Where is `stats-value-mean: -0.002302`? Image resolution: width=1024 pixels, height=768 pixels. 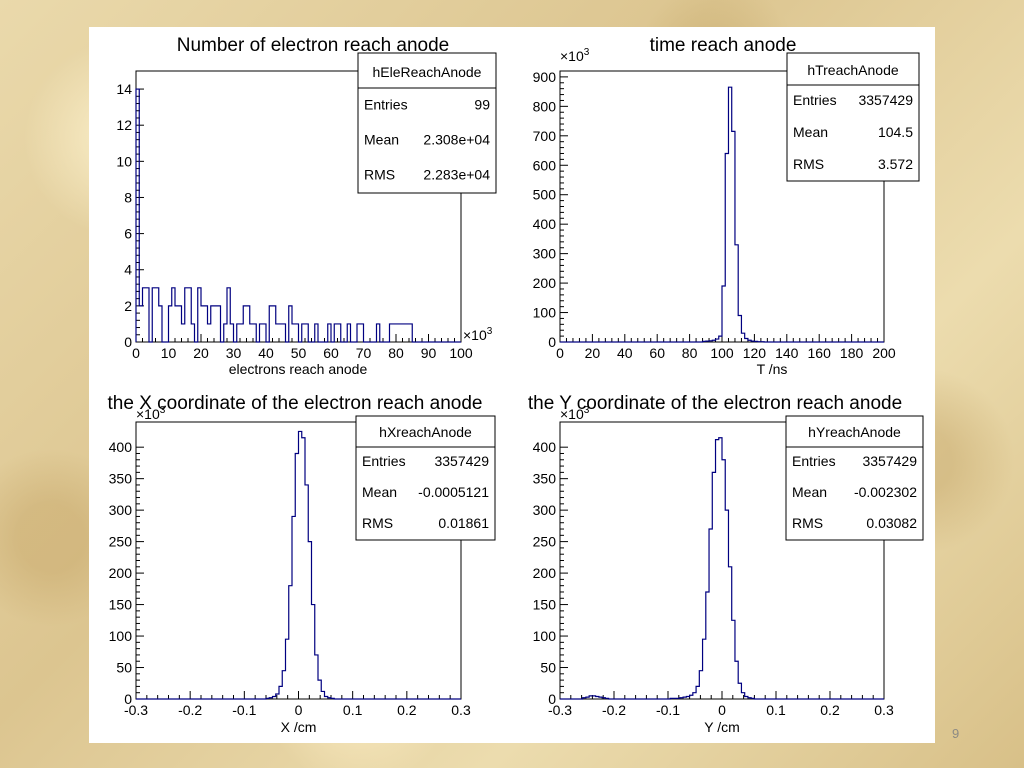
stats-value-mean: -0.002302 is located at coordinates (885, 492).